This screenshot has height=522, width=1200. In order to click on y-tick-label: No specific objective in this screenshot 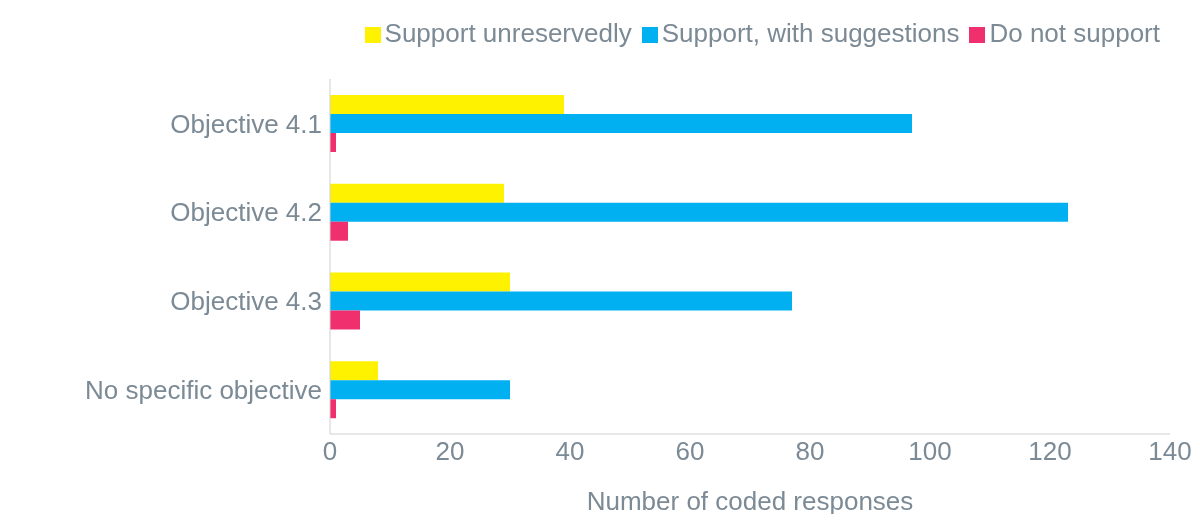, I will do `click(203, 389)`.